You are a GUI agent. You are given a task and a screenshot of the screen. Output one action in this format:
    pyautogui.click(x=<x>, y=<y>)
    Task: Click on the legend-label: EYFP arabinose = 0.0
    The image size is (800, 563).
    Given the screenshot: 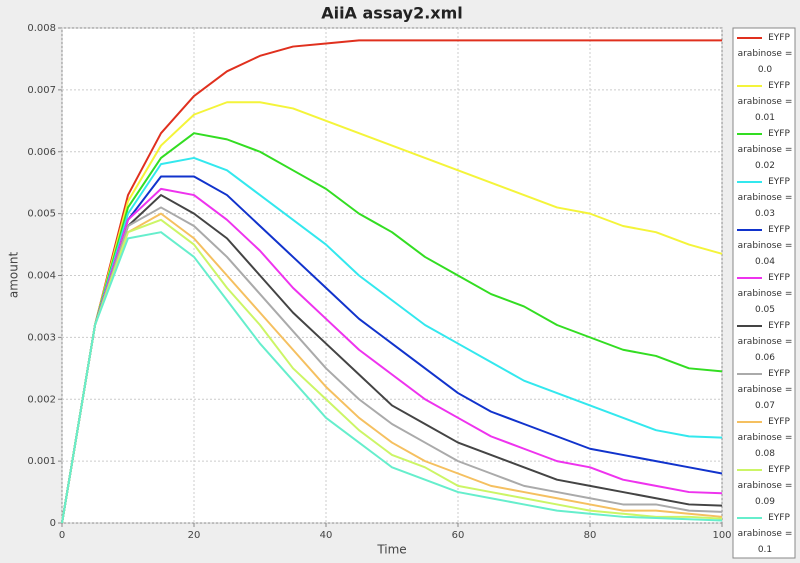 What is the action you would take?
    pyautogui.click(x=765, y=54)
    